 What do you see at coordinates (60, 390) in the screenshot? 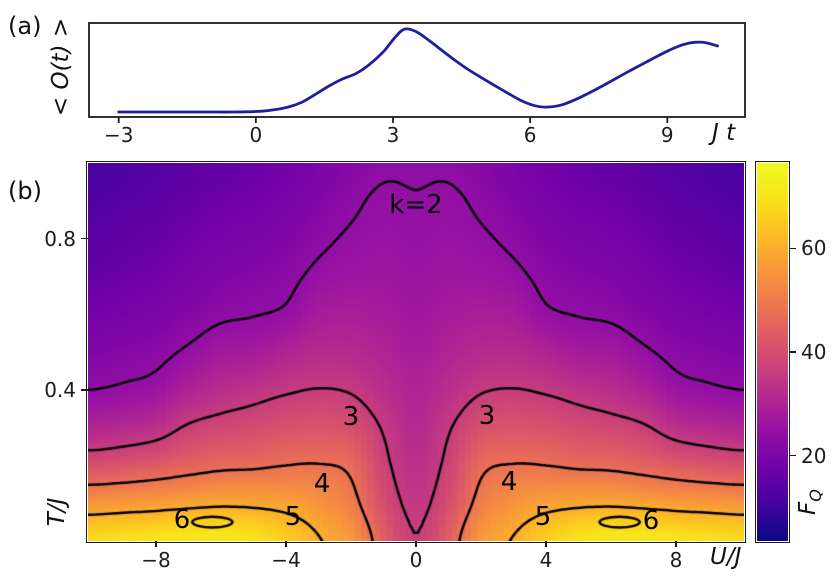
I see `panel-b-y-tick-label: 0.4` at bounding box center [60, 390].